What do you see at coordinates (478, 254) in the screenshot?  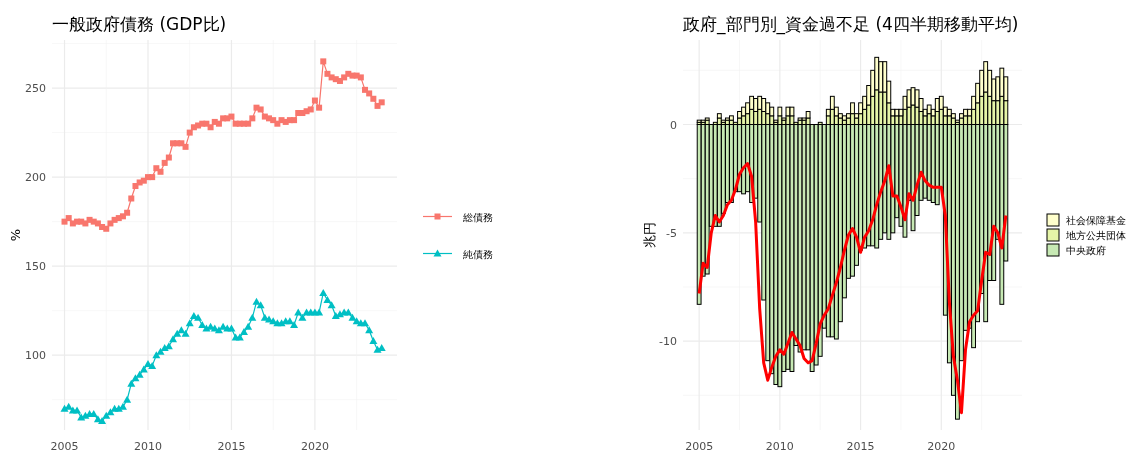 I see `legend-label: 純債務` at bounding box center [478, 254].